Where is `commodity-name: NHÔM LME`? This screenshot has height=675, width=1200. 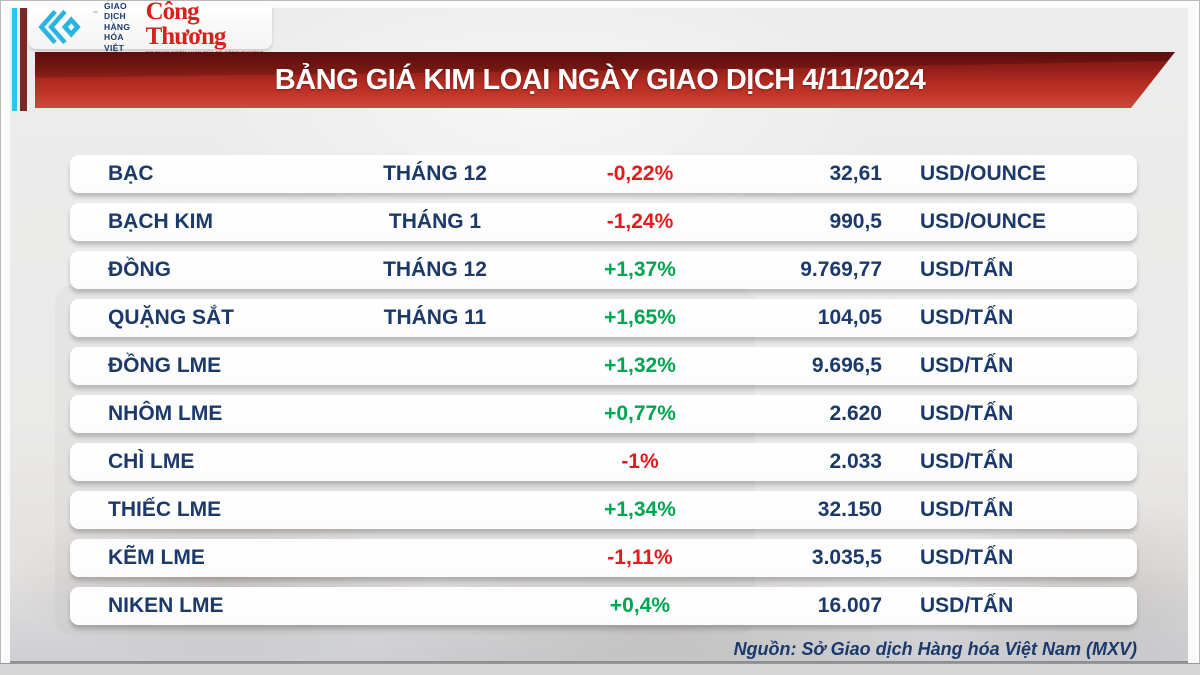 commodity-name: NHÔM LME is located at coordinates (165, 413).